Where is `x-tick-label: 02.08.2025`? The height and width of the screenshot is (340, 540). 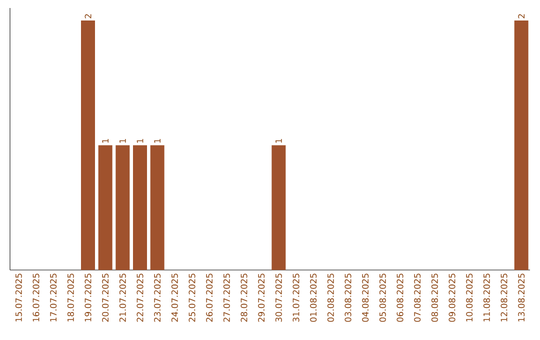 x-tick-label: 02.08.2025 is located at coordinates (330, 298).